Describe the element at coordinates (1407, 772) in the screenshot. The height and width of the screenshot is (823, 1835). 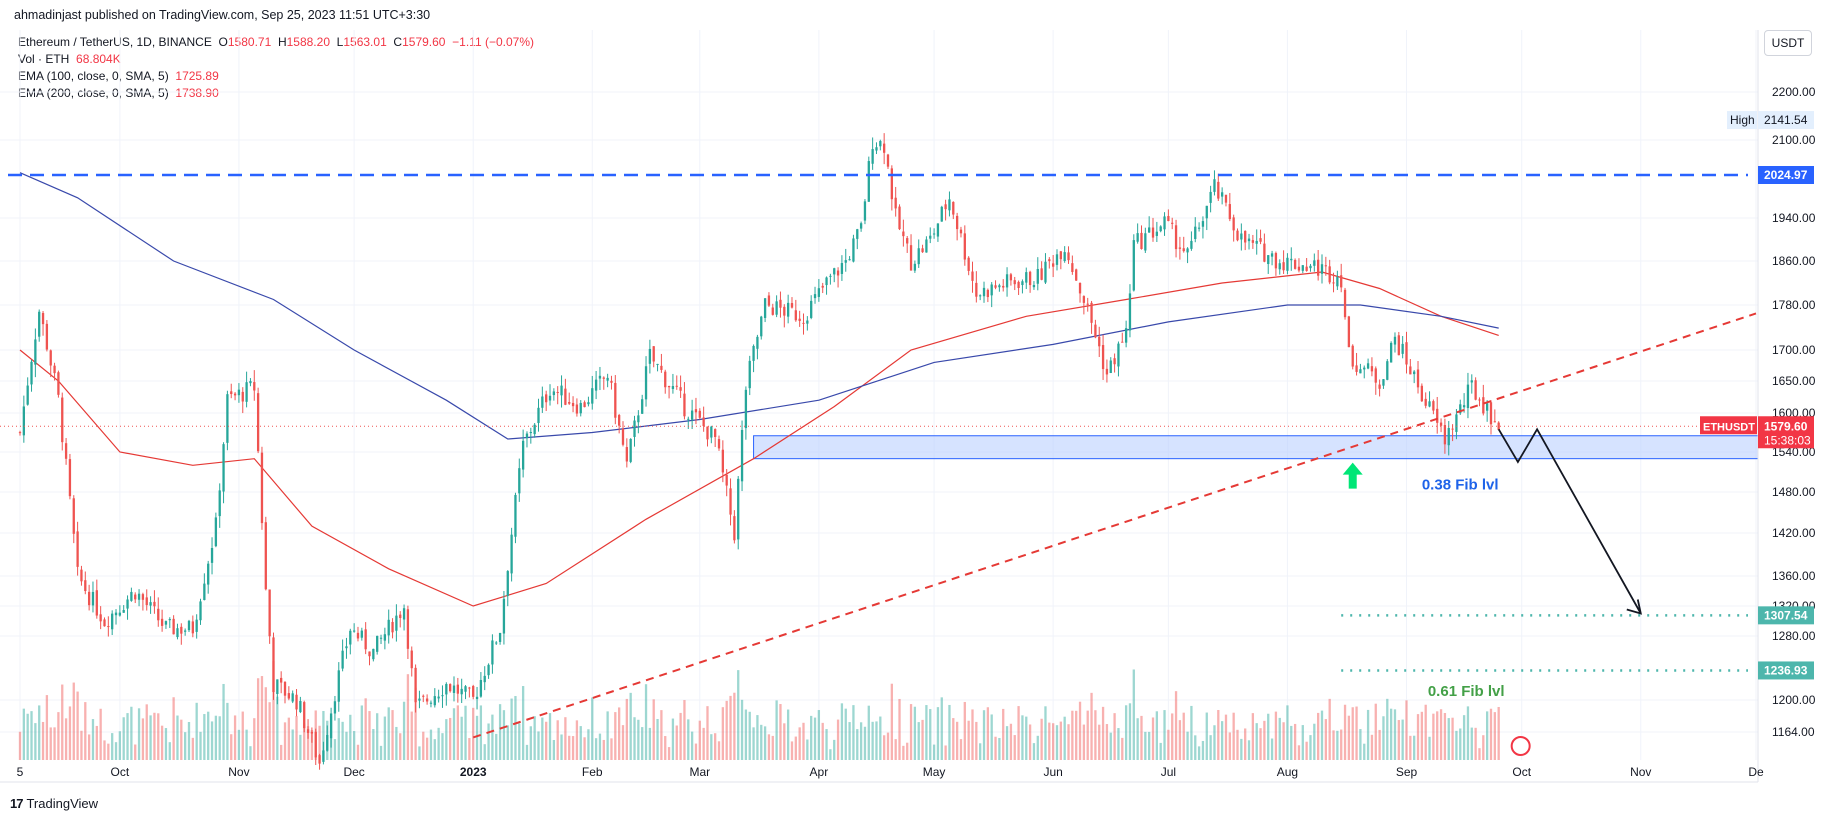
I see `x-tick-label: Sep` at that location.